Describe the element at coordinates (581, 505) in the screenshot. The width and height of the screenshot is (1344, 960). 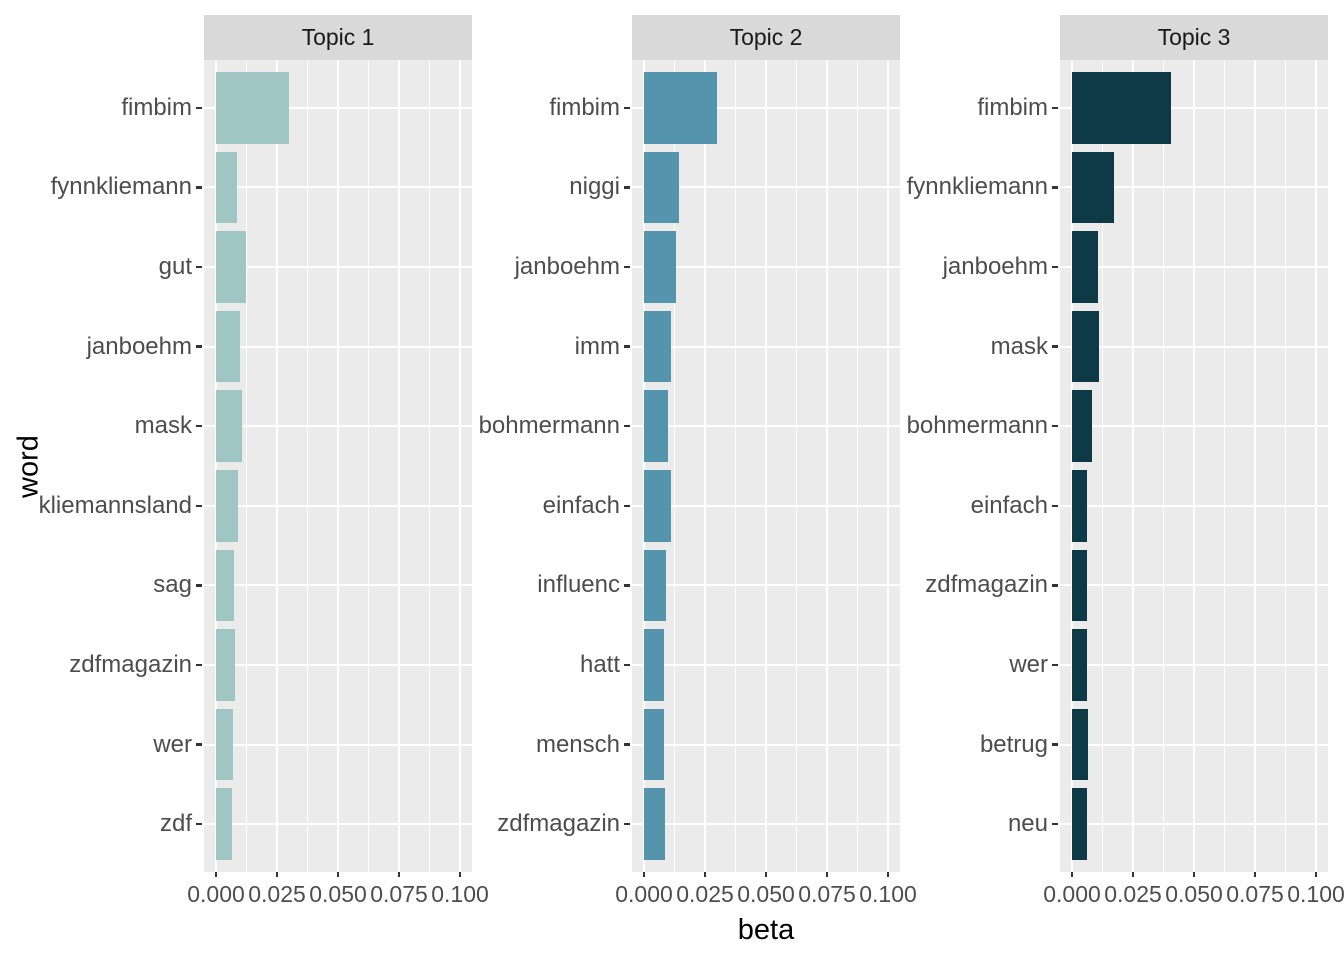
I see `y-tick-label: einfach` at that location.